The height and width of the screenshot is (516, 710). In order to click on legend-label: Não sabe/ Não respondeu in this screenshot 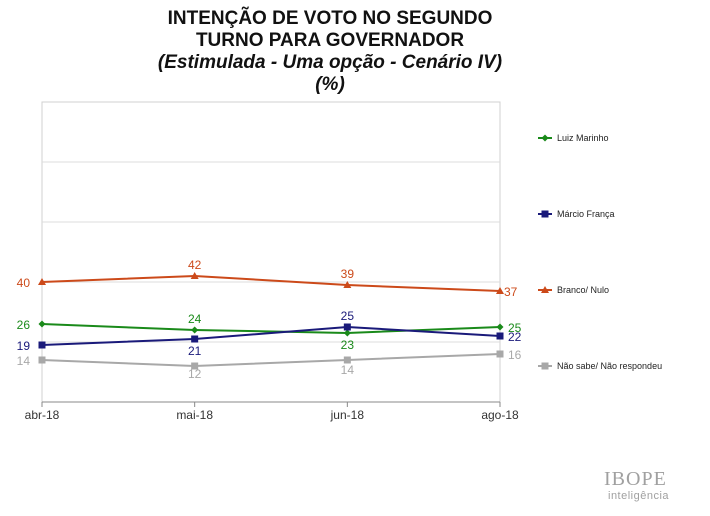, I will do `click(609, 366)`.